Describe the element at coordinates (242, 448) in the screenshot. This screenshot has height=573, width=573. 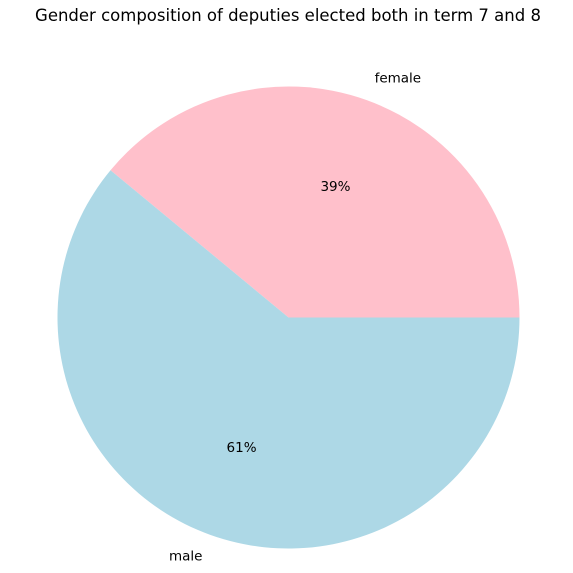
I see `slice-percent-male: 61%` at that location.